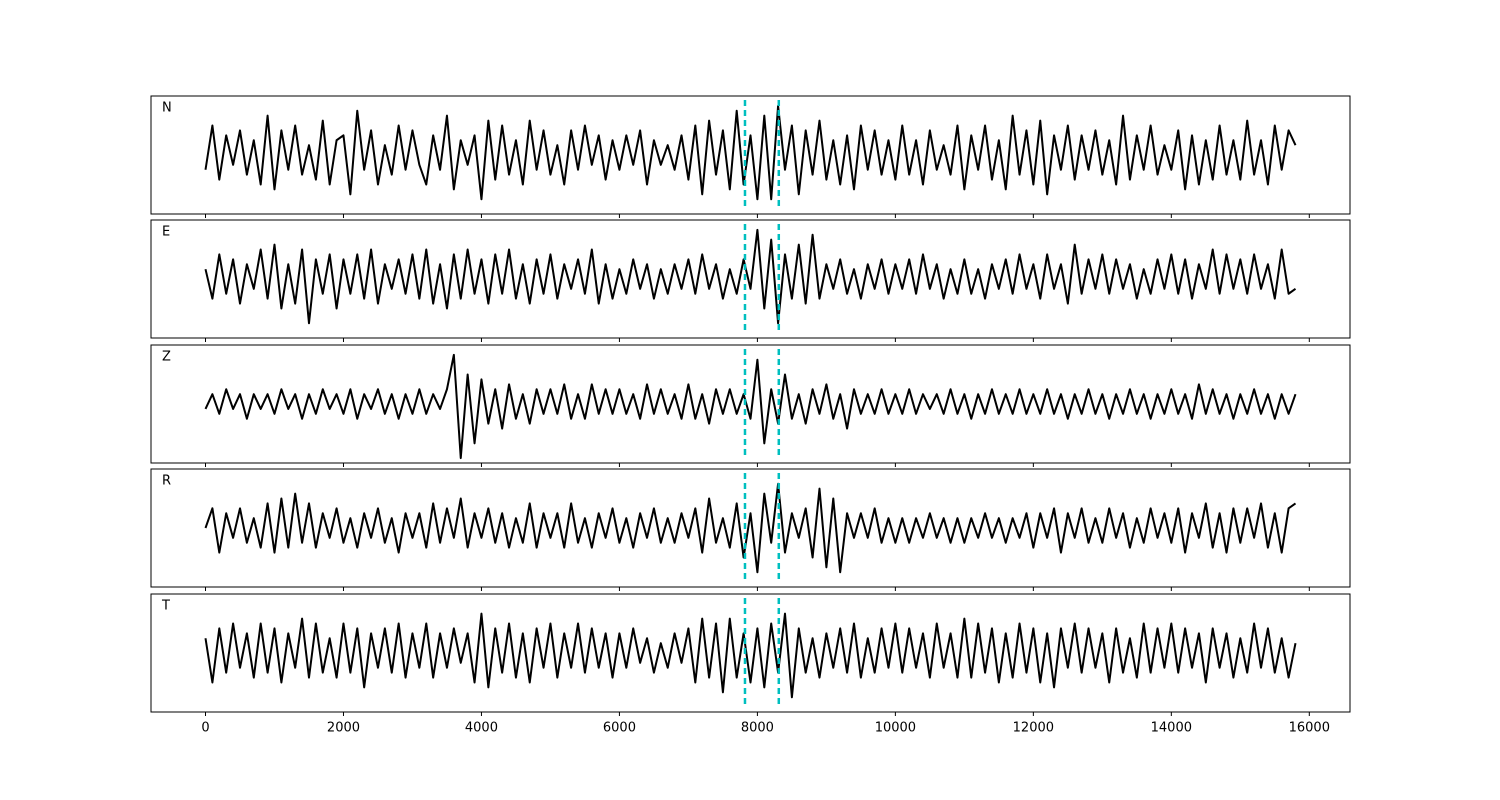 Image resolution: width=1500 pixels, height=800 pixels. What do you see at coordinates (1033, 728) in the screenshot?
I see `x-tick-label: 12000` at bounding box center [1033, 728].